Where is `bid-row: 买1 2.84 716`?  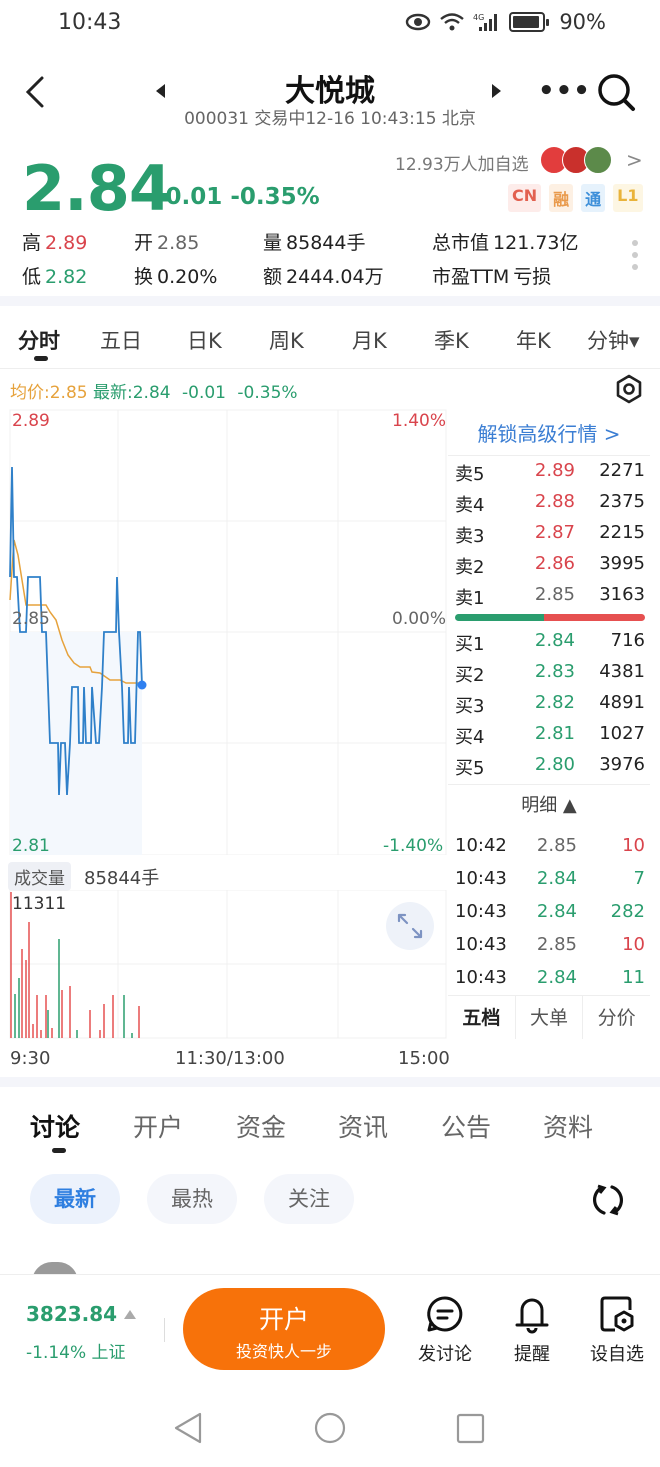 bid-row: 买1 2.84 716 is located at coordinates (550, 642).